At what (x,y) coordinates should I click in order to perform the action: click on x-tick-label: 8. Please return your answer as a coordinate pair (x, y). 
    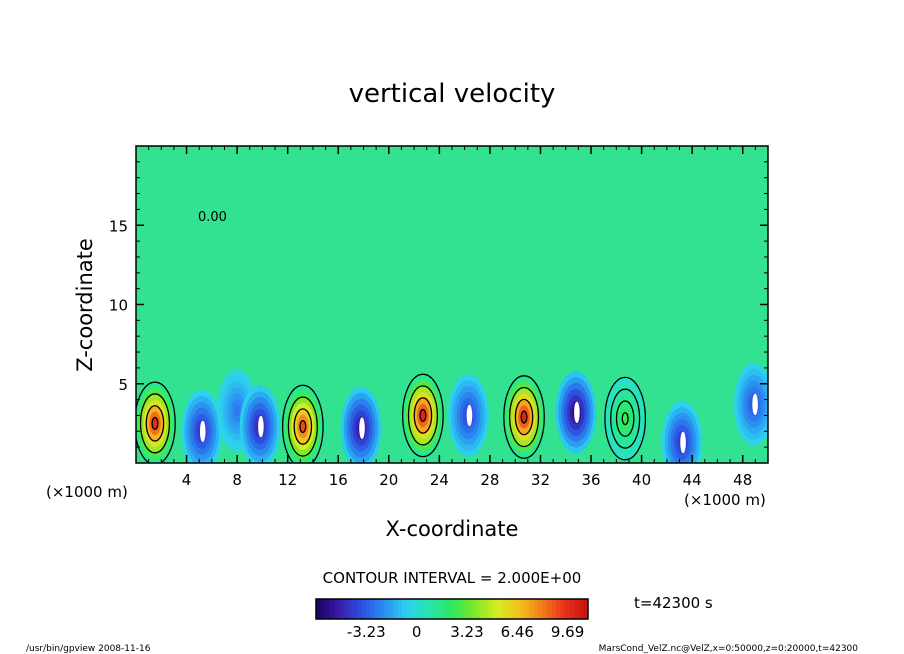
    Looking at the image, I should click on (237, 480).